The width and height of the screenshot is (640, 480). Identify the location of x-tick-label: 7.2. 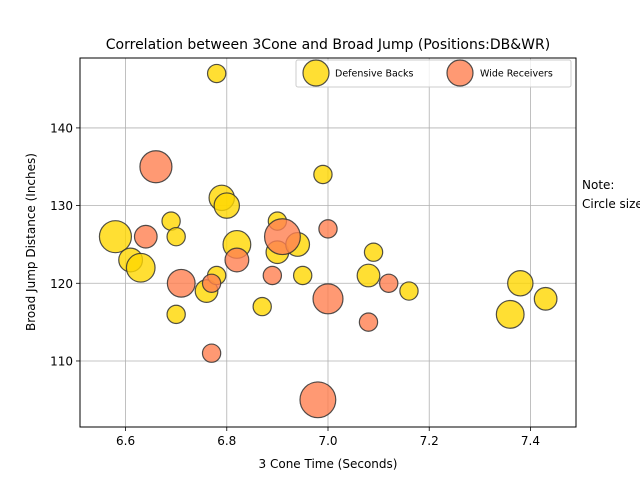
(429, 441).